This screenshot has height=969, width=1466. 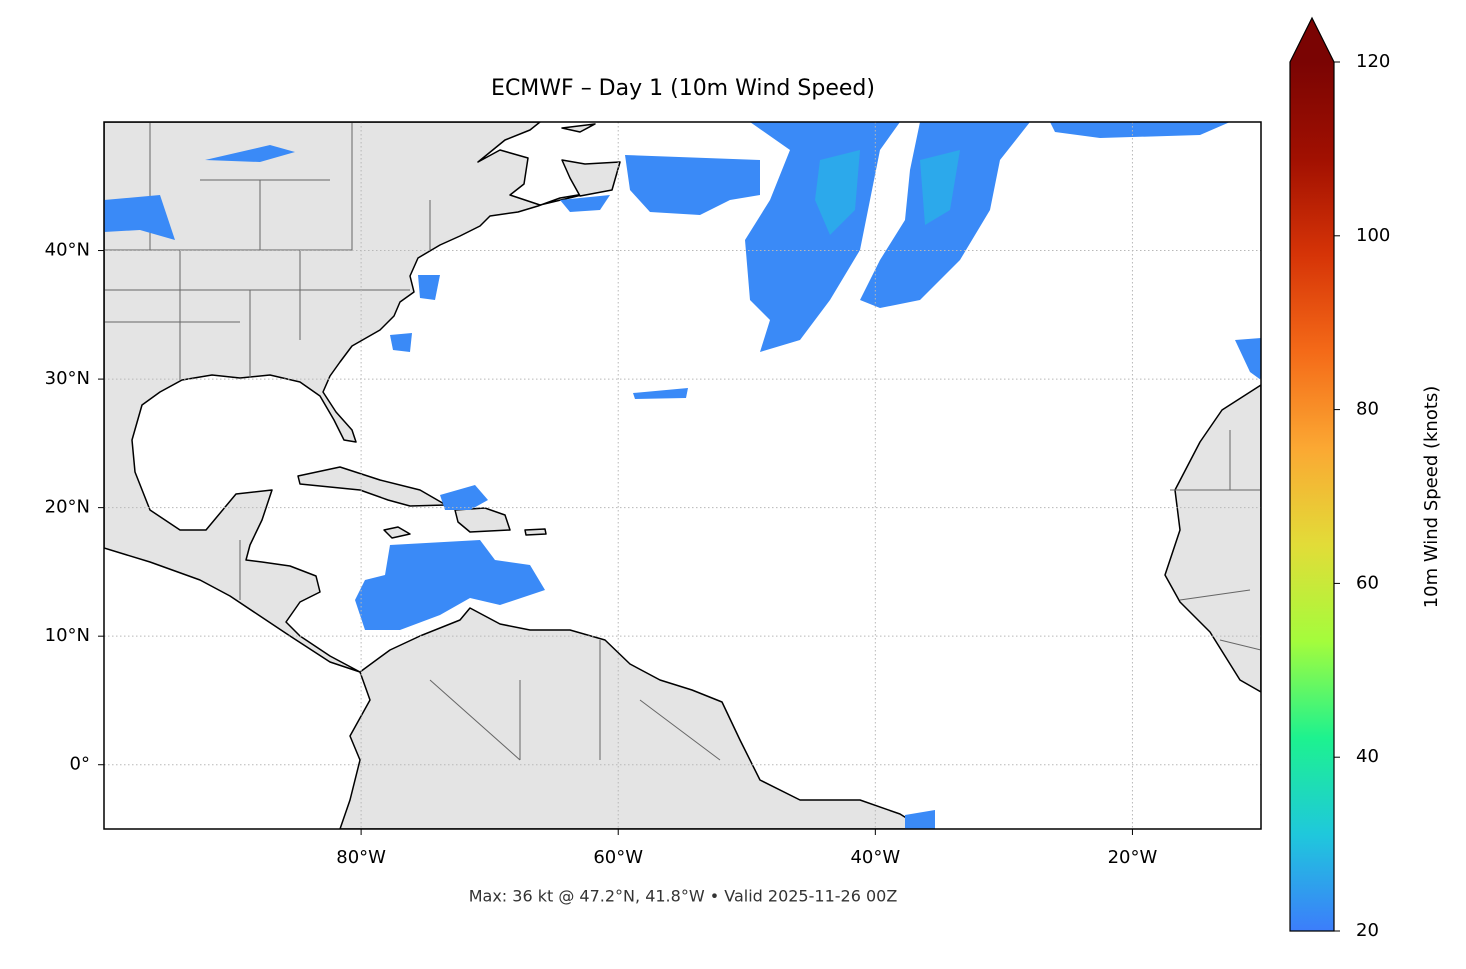 I want to click on colorbar-outline, so click(x=1312, y=474).